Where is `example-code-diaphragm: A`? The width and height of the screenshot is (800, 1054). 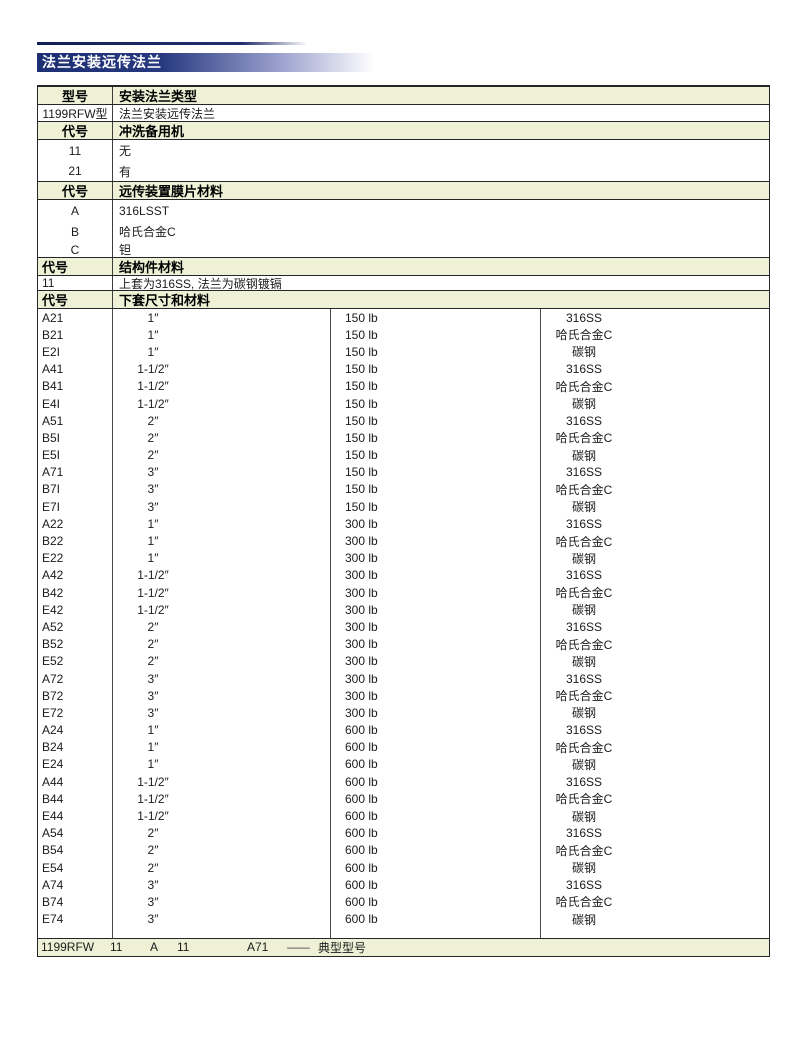
example-code-diaphragm: A is located at coordinates (154, 947).